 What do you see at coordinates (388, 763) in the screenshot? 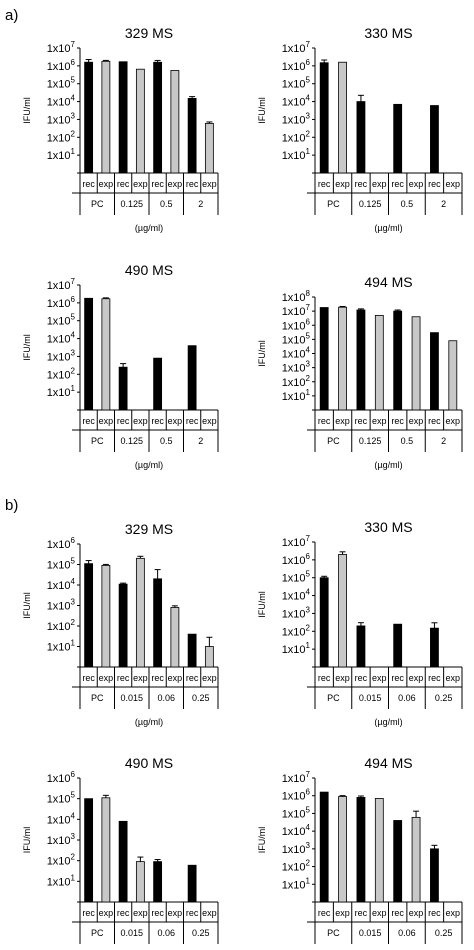
I see `chart-title: 494 MS` at bounding box center [388, 763].